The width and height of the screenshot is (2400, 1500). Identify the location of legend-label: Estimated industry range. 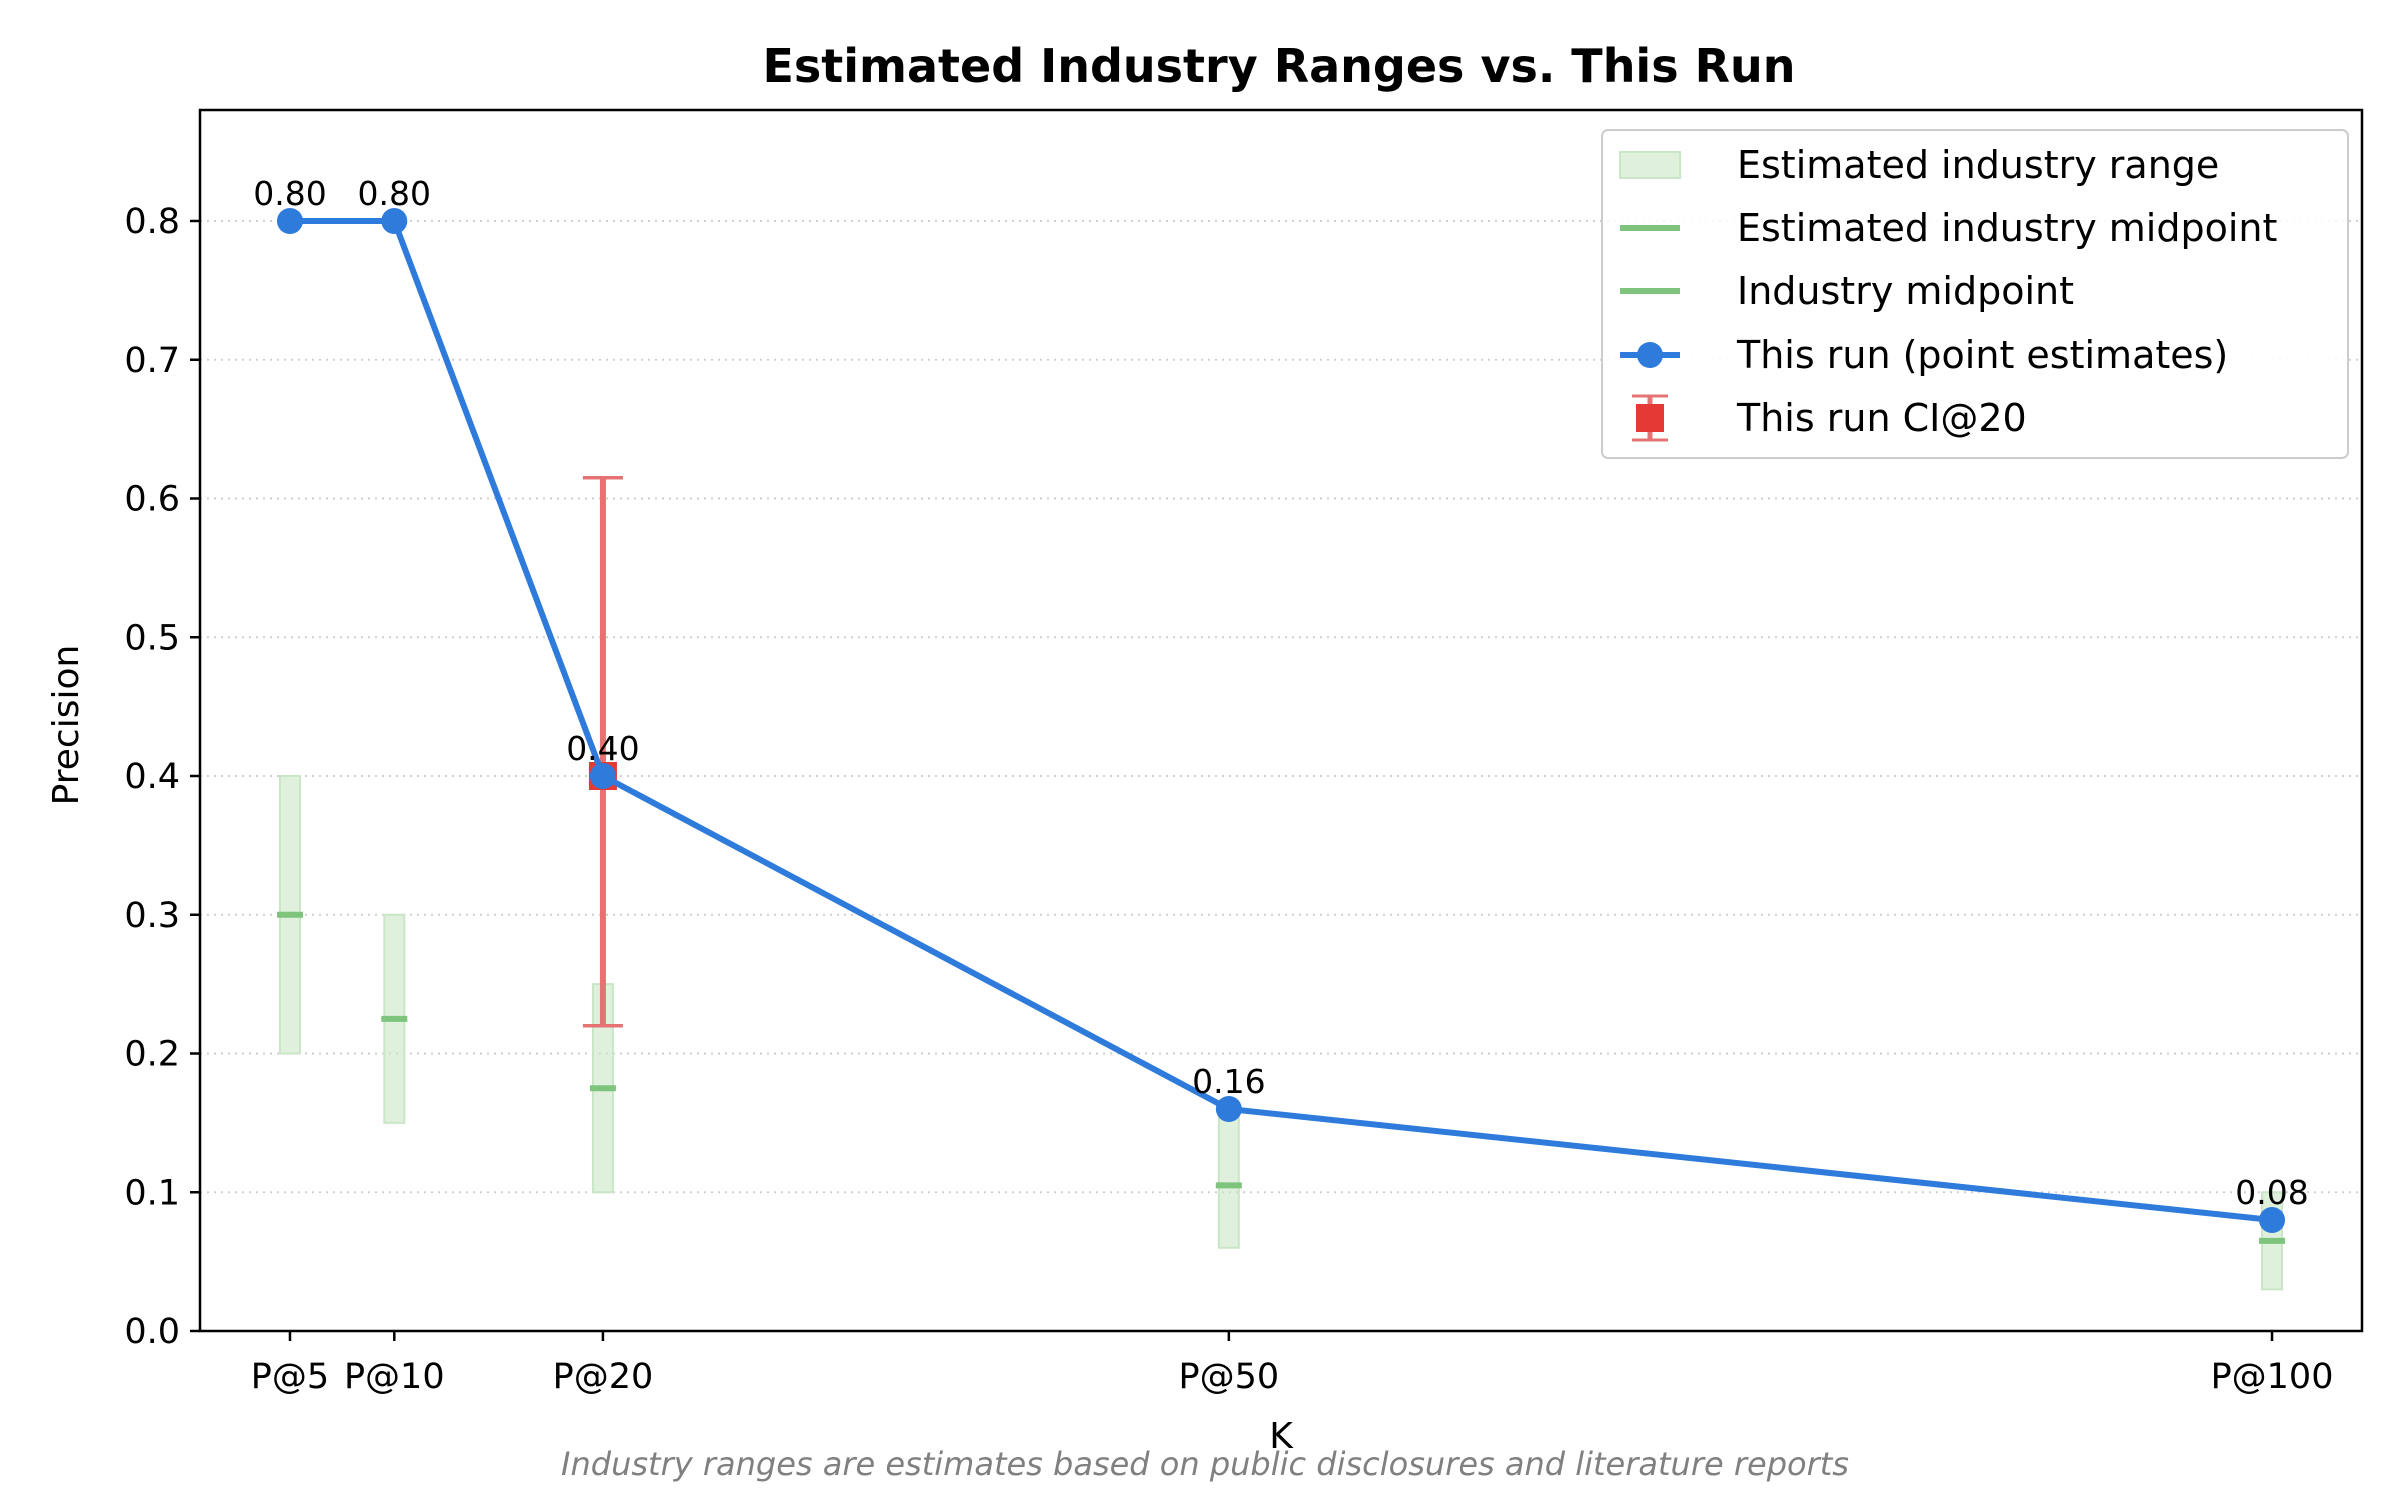
(1978, 165).